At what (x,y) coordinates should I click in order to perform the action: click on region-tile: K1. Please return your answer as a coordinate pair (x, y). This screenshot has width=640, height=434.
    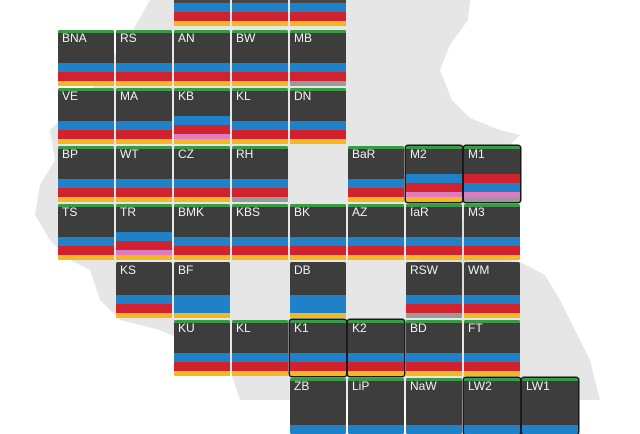
    Looking at the image, I should click on (318, 348).